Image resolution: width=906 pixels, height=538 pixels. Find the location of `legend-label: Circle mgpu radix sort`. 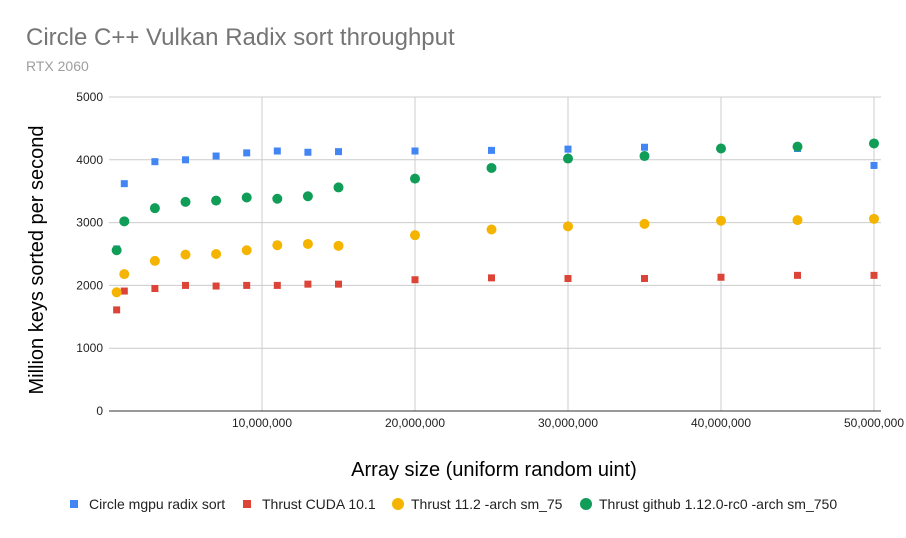

legend-label: Circle mgpu radix sort is located at coordinates (157, 504).